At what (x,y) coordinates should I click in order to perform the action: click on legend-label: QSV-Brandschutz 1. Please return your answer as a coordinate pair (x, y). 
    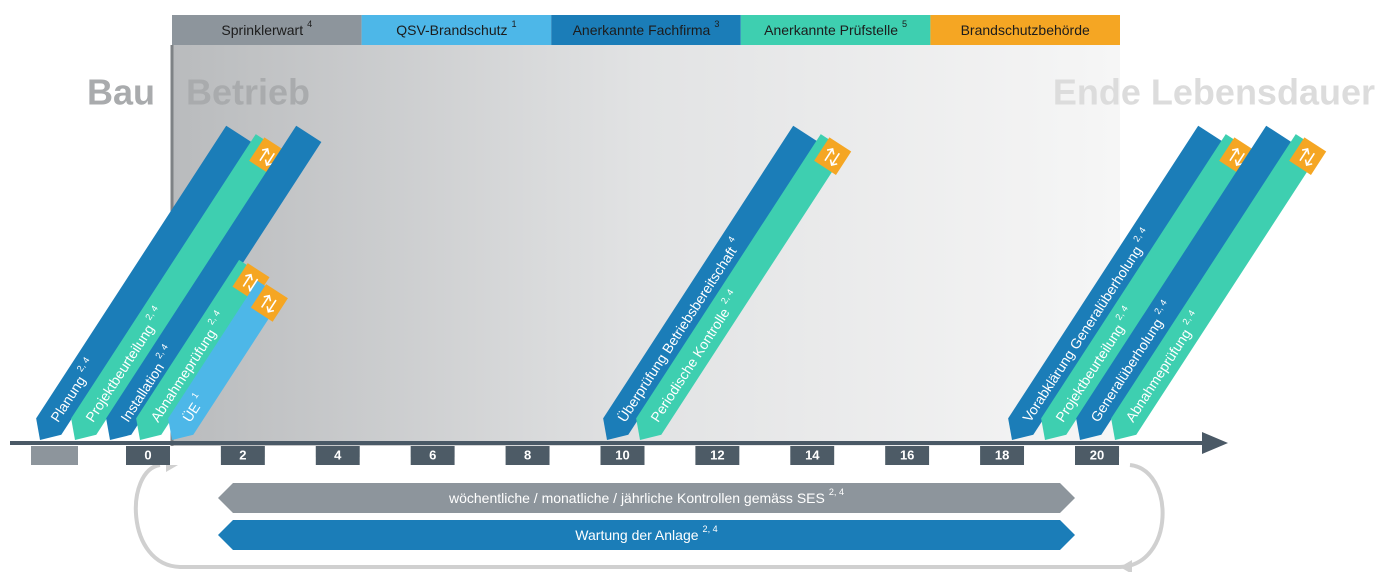
    Looking at the image, I should click on (456, 28).